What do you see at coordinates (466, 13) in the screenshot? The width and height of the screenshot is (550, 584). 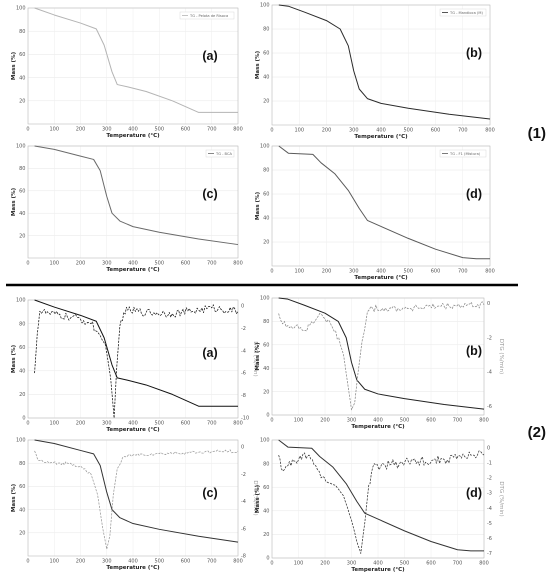 I see `legend-label: TG - Mandioca (M)` at bounding box center [466, 13].